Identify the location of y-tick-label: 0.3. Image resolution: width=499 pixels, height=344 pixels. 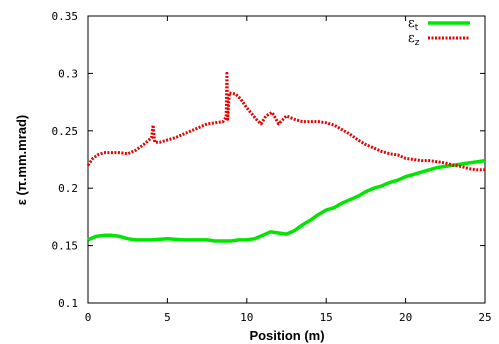
(68, 73).